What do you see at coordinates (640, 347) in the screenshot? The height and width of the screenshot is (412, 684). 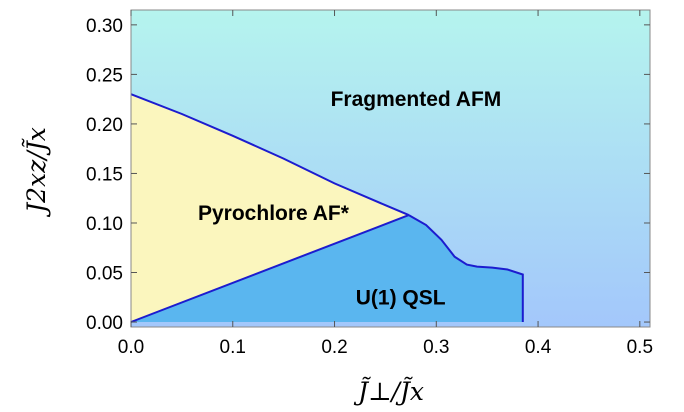 I see `x-tick-label: 0.5` at bounding box center [640, 347].